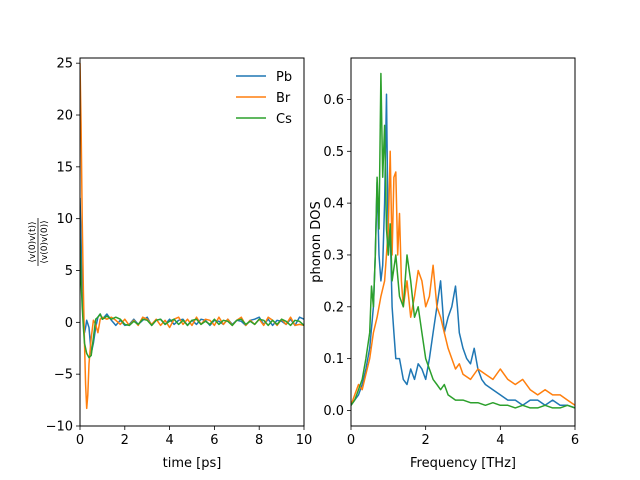 Image resolution: width=640 pixels, height=480 pixels. What do you see at coordinates (192, 299) in the screenshot?
I see `vacf-series-cs-line` at bounding box center [192, 299].